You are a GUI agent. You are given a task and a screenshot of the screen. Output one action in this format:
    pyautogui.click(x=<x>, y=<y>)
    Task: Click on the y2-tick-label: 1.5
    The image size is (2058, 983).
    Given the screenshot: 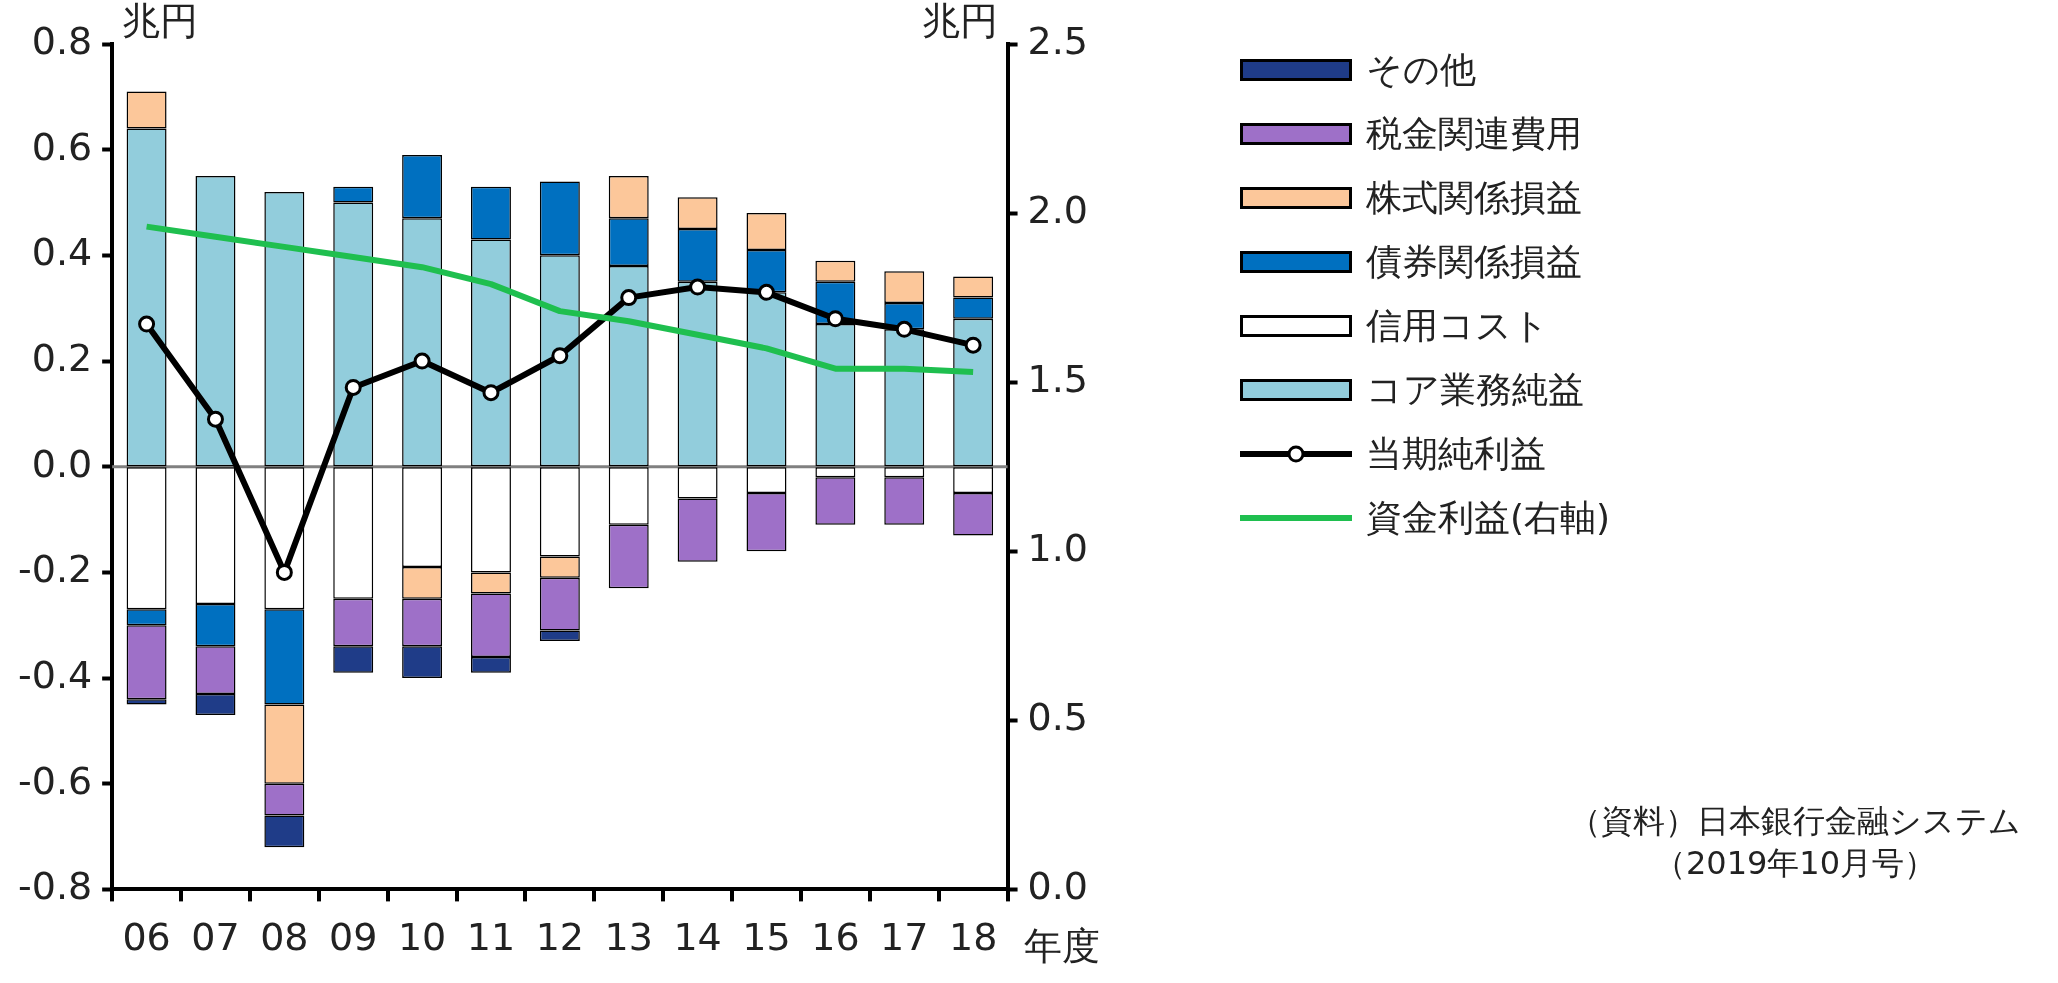 What is the action you would take?
    pyautogui.click(x=1057, y=379)
    